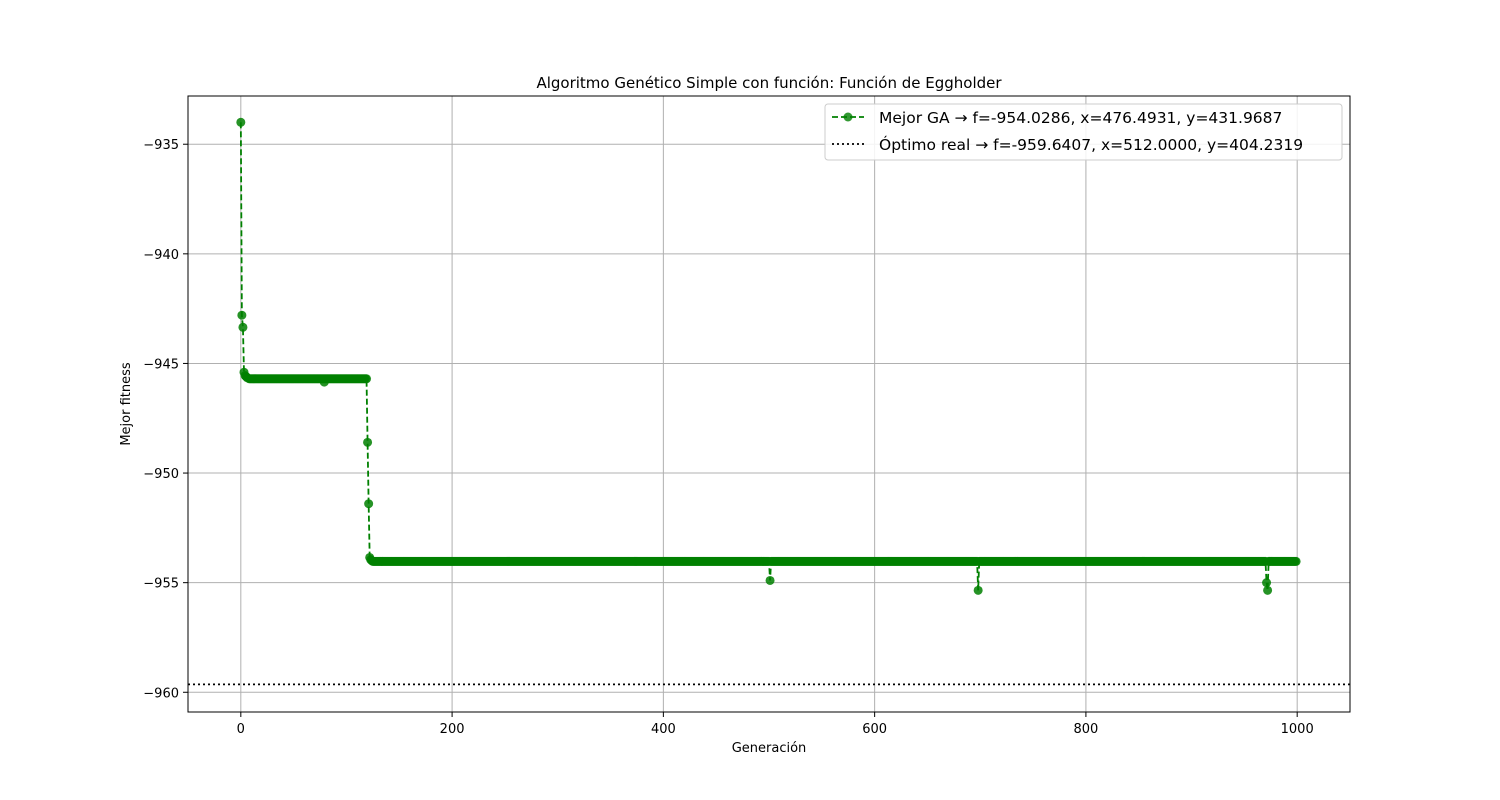 The height and width of the screenshot is (800, 1500). Describe the element at coordinates (874, 729) in the screenshot. I see `x-tick-label: 600` at that location.